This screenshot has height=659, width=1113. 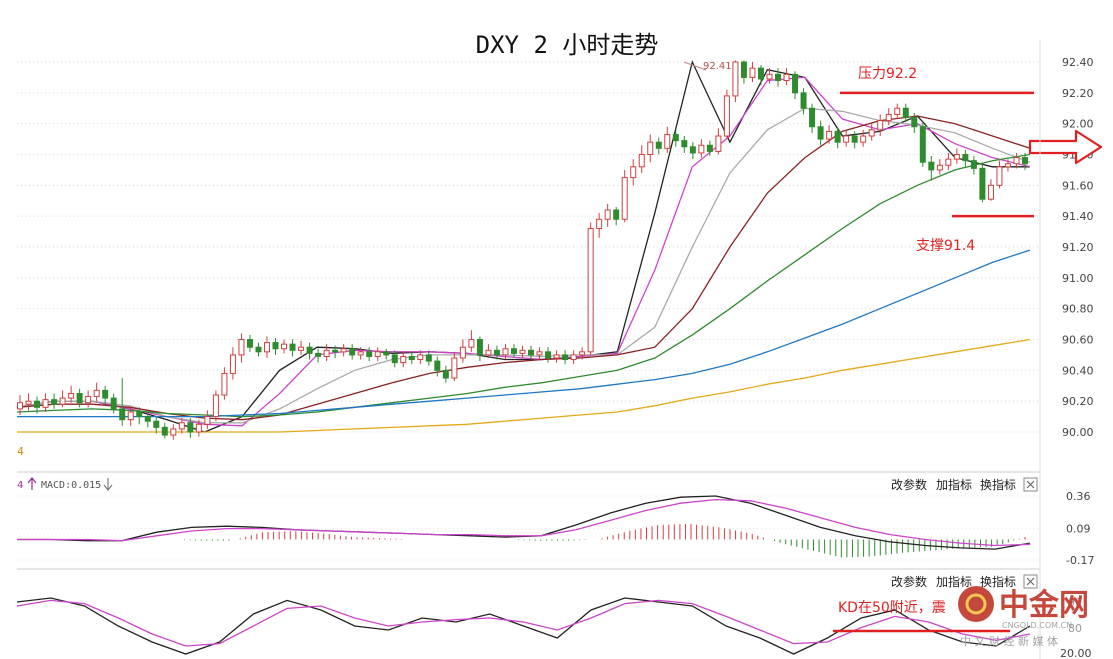 I want to click on y-tick-label: 92.40, so click(x=1078, y=62).